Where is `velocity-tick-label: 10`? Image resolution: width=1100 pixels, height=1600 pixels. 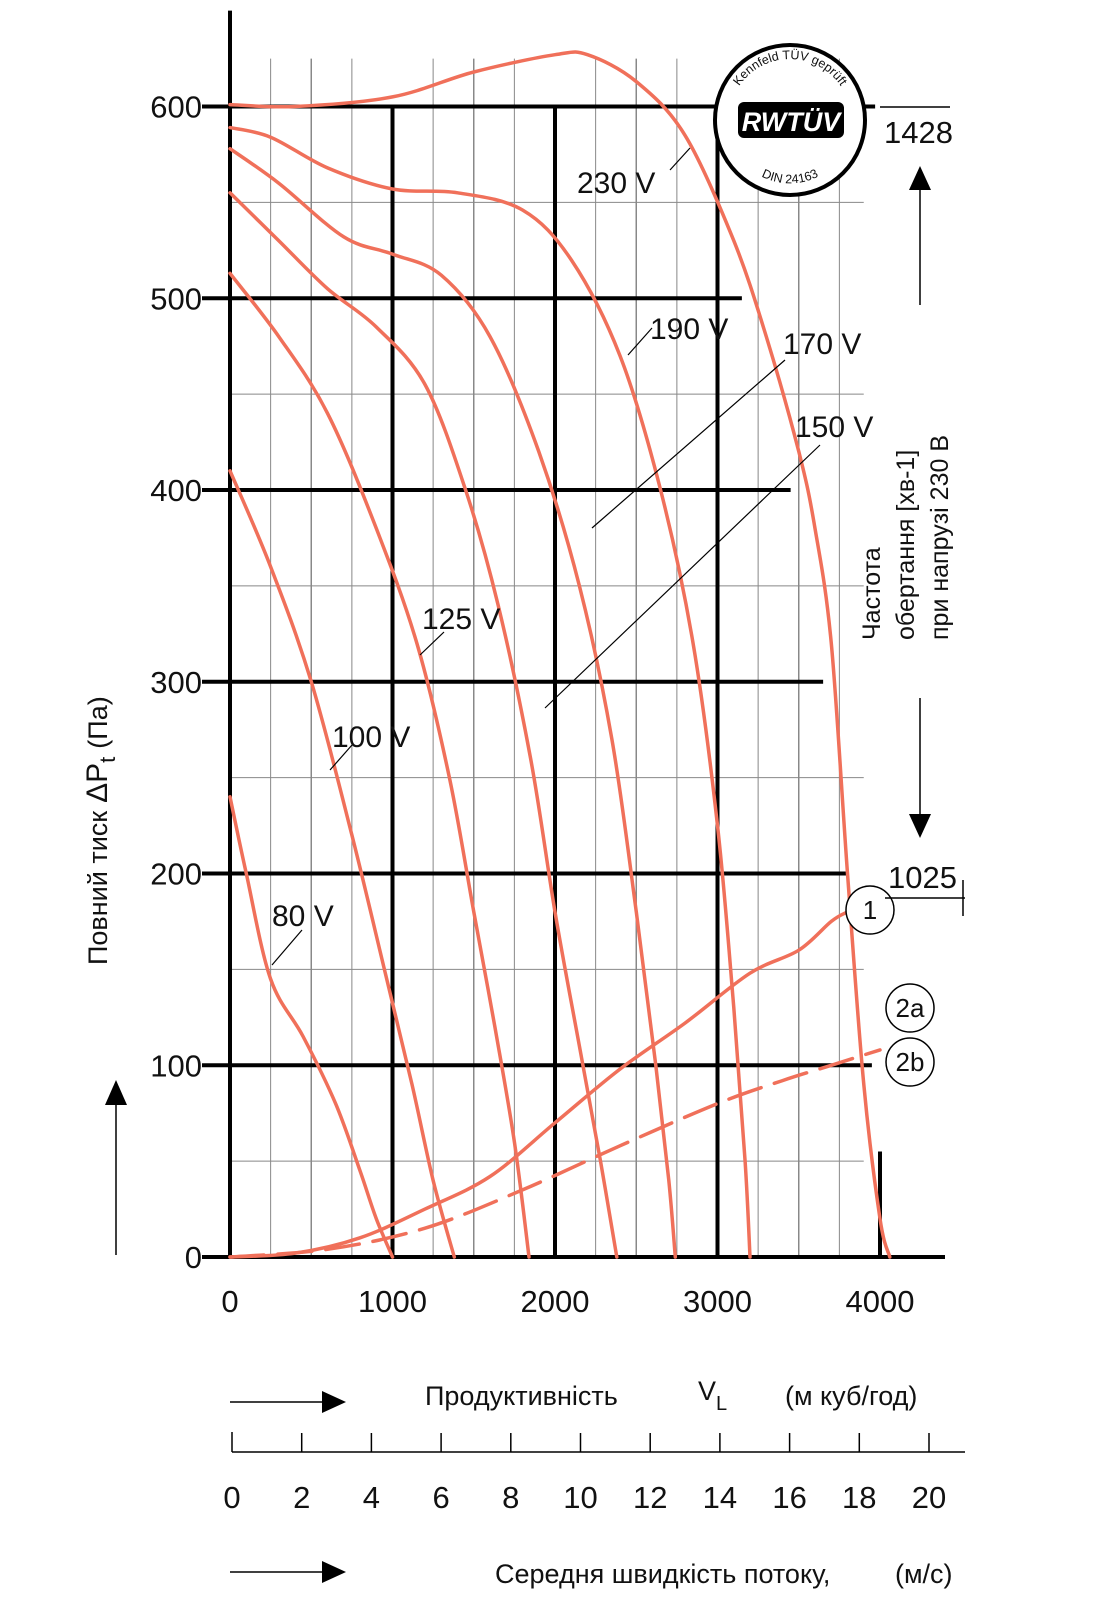
velocity-tick-label: 10 is located at coordinates (580, 1497).